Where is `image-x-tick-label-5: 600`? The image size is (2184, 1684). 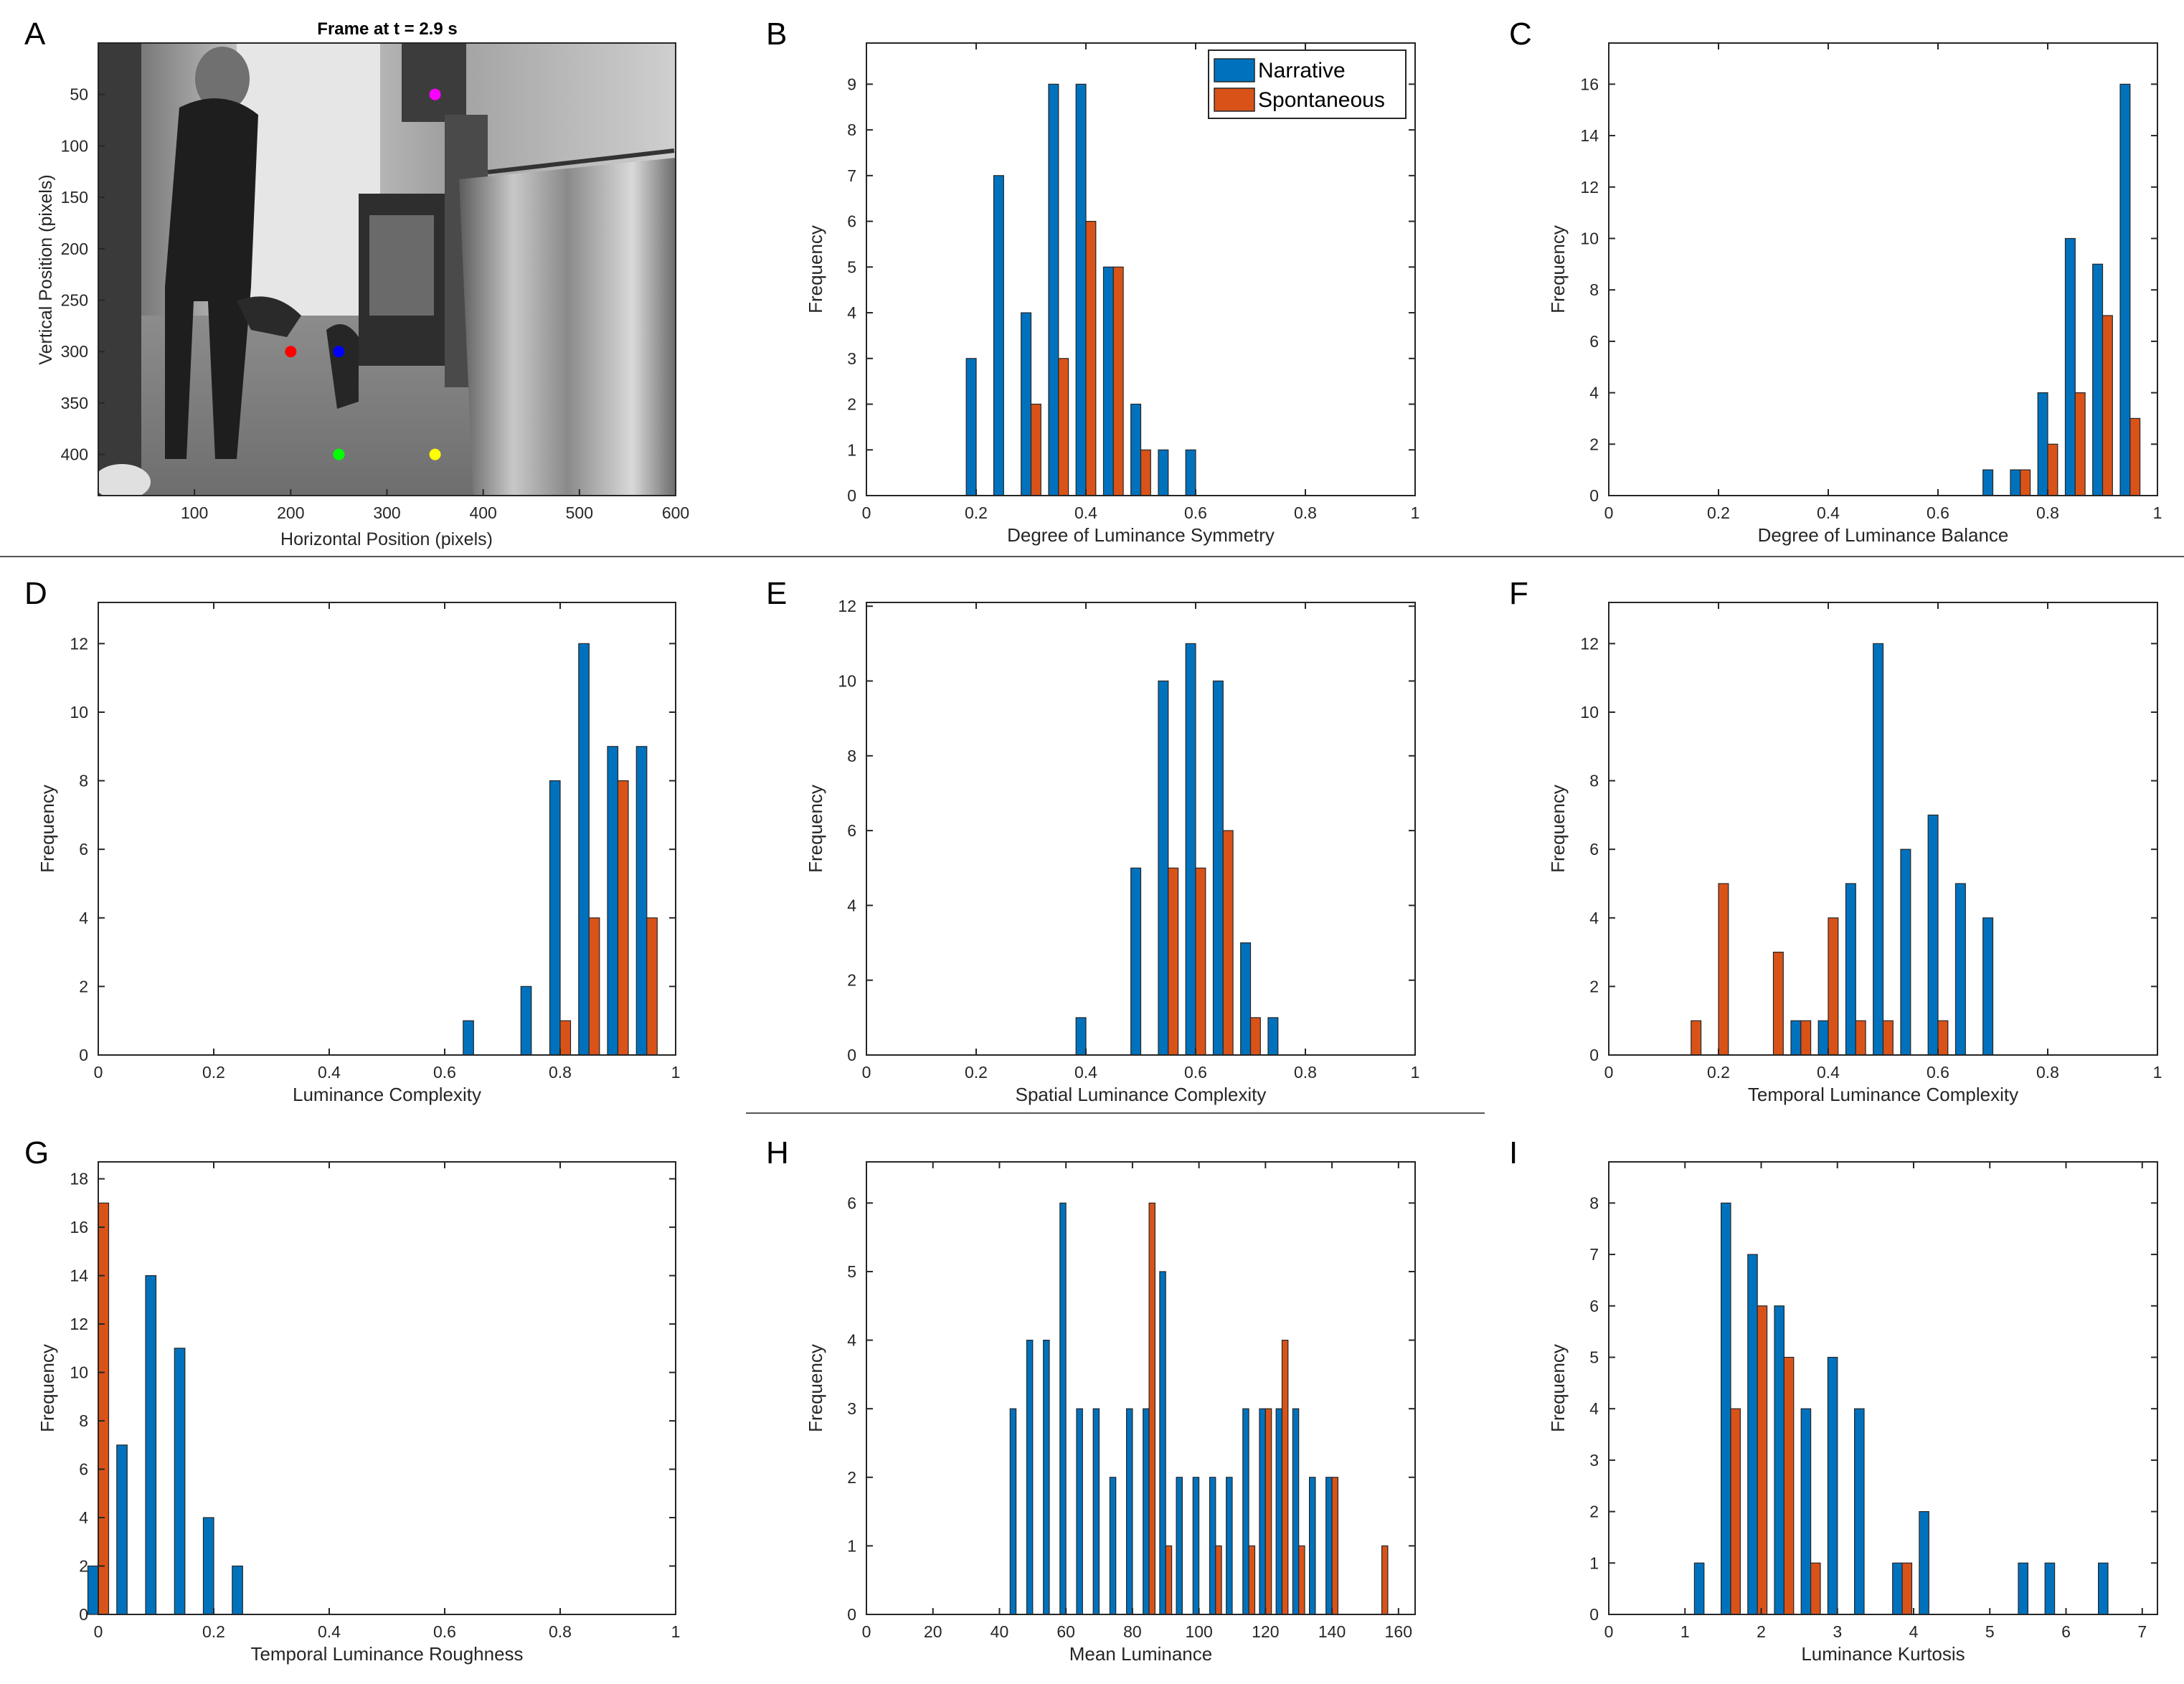
image-x-tick-label-5: 600 is located at coordinates (675, 512).